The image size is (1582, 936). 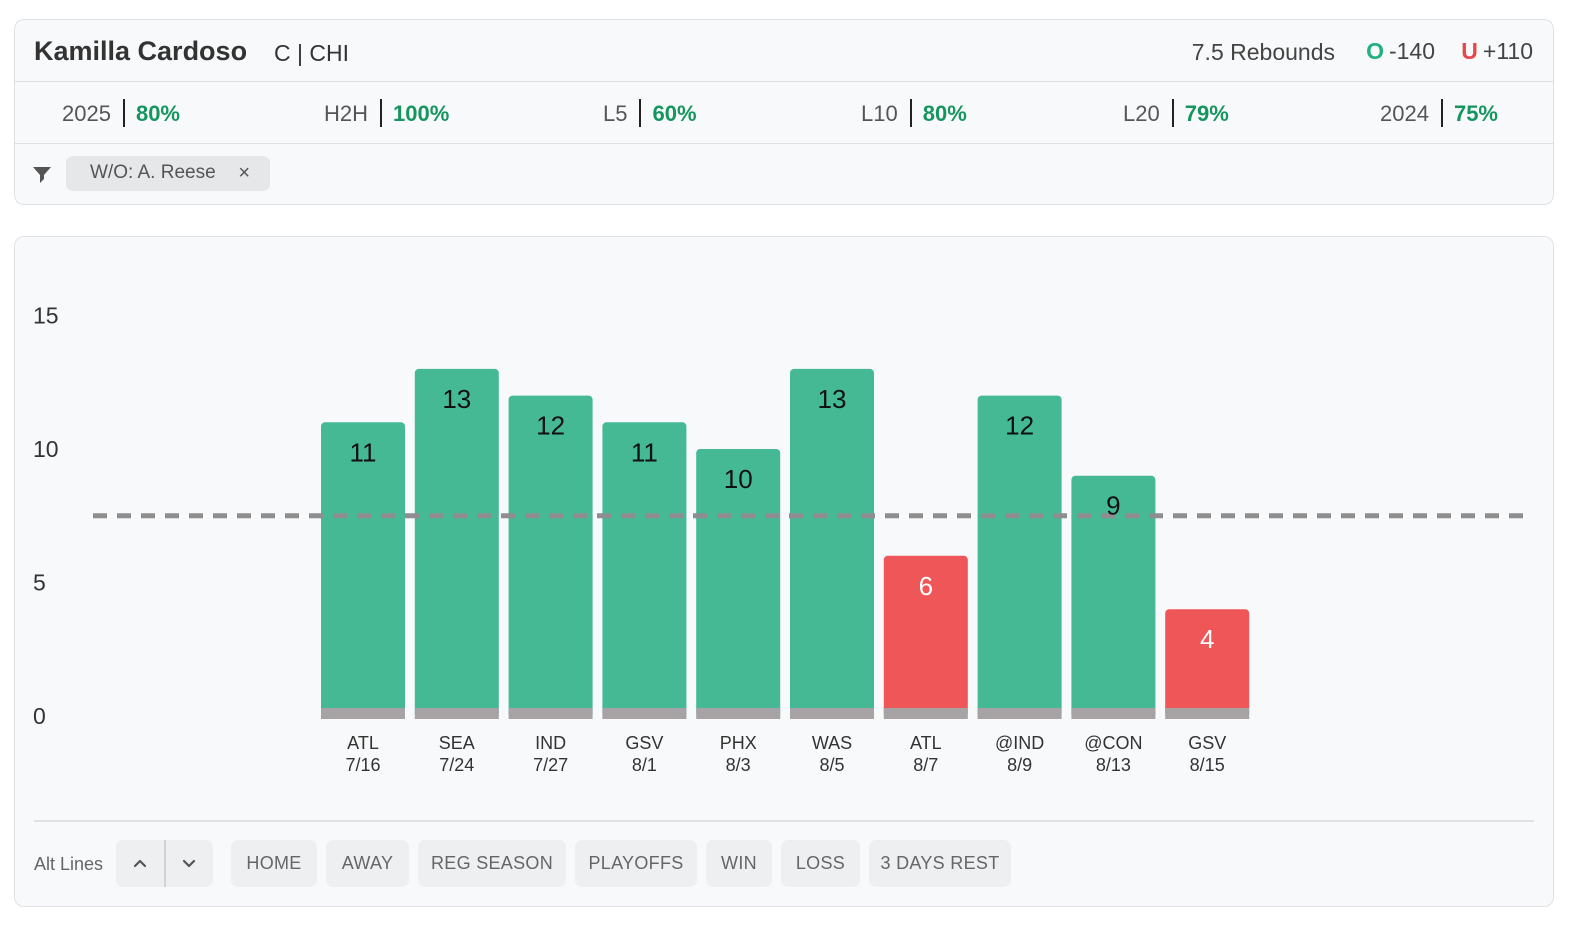 I want to click on filter-away-button: AWAY, so click(x=367, y=863).